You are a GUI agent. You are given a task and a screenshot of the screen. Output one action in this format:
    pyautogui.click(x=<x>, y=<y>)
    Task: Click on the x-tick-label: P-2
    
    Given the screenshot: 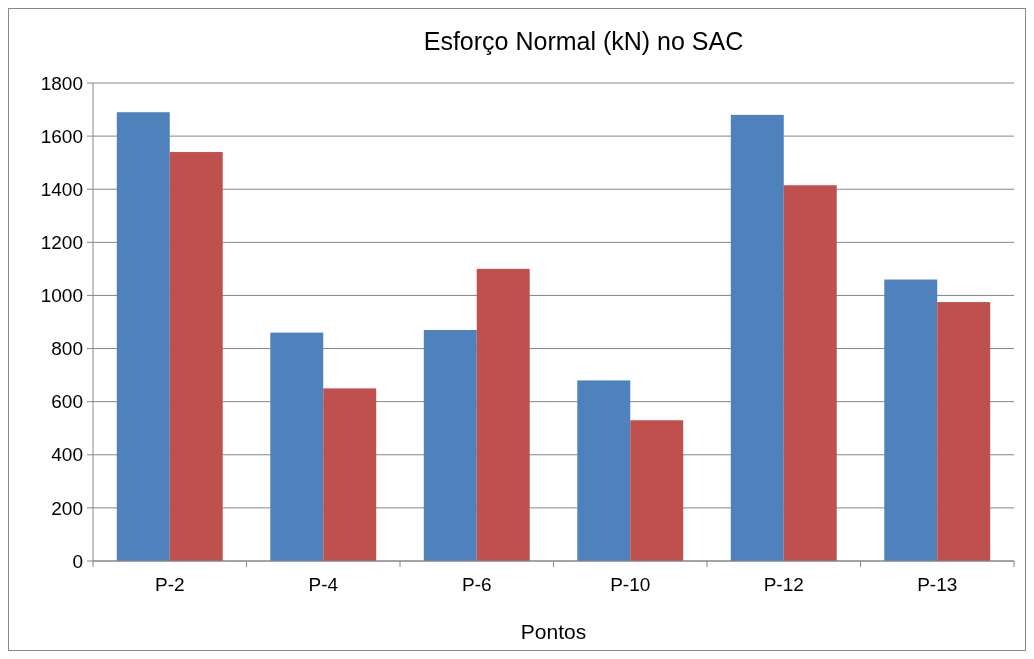 What is the action you would take?
    pyautogui.click(x=169, y=584)
    